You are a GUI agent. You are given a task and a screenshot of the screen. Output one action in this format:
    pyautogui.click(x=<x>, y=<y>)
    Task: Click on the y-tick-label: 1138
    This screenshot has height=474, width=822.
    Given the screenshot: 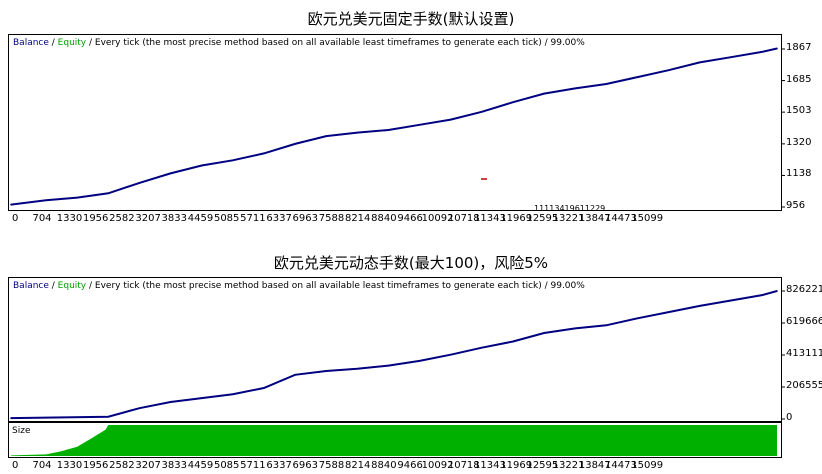 What is the action you would take?
    pyautogui.click(x=799, y=174)
    